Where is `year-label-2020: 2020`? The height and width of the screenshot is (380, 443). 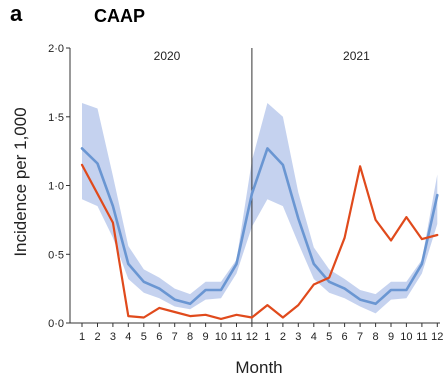
year-label-2020: 2020 is located at coordinates (167, 56).